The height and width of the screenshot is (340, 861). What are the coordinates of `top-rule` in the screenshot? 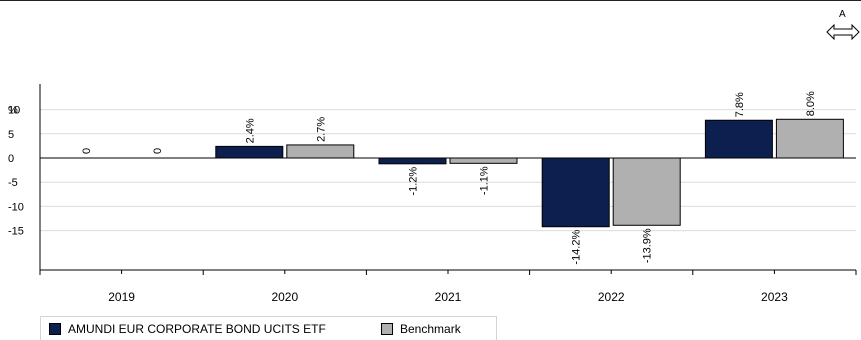 It's located at (430, 0).